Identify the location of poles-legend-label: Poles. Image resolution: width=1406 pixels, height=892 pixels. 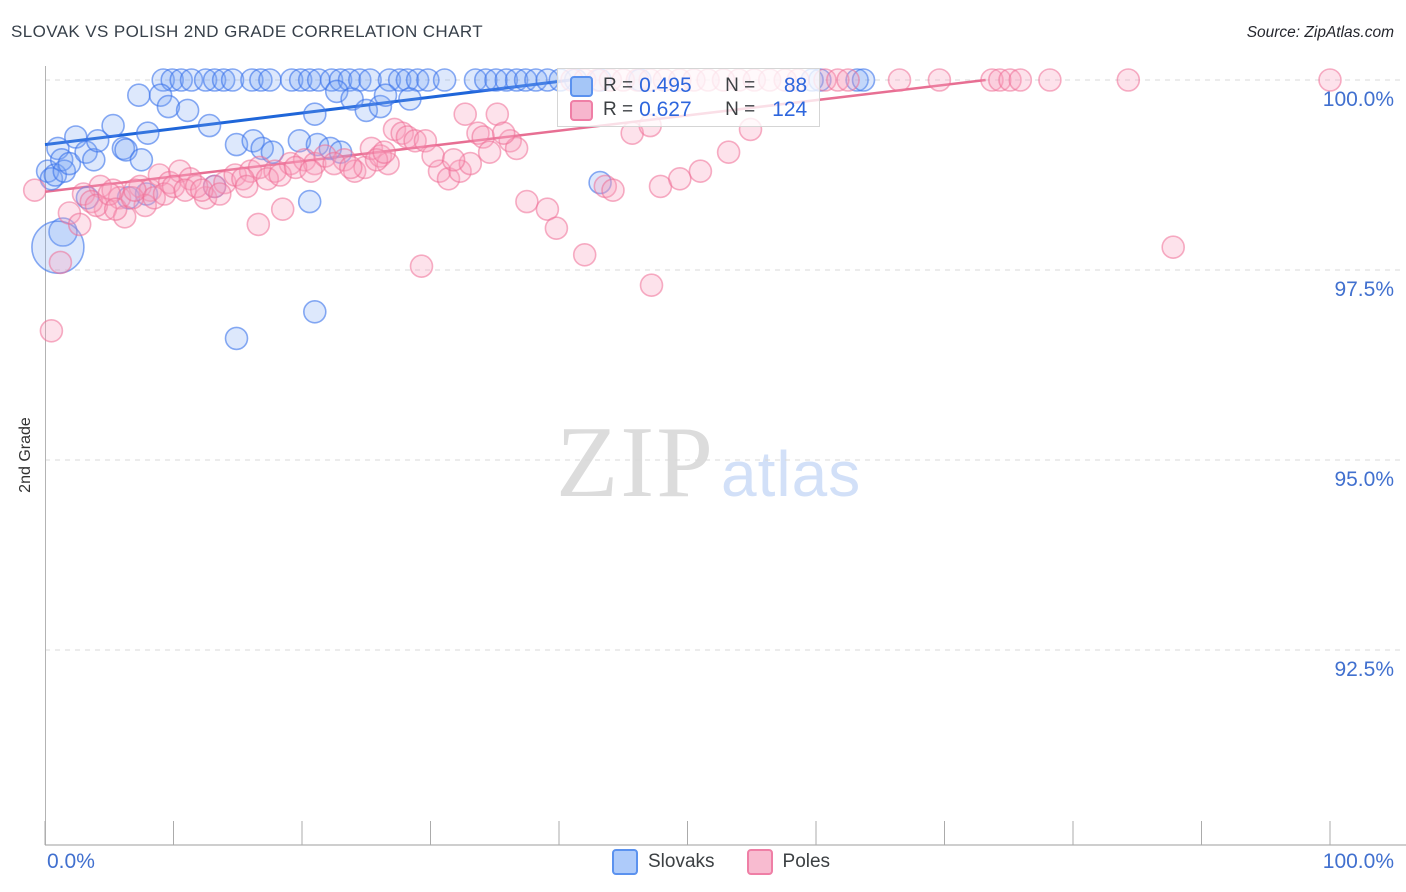
(806, 861).